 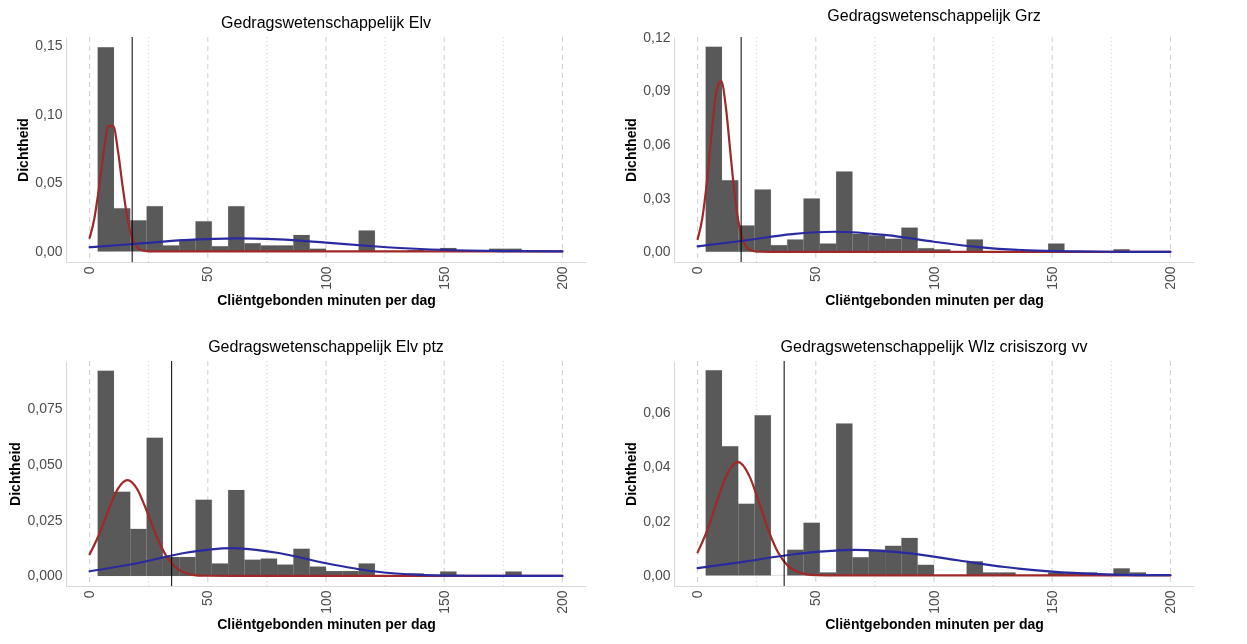 I want to click on y-tick-label: 0,04, so click(x=657, y=466).